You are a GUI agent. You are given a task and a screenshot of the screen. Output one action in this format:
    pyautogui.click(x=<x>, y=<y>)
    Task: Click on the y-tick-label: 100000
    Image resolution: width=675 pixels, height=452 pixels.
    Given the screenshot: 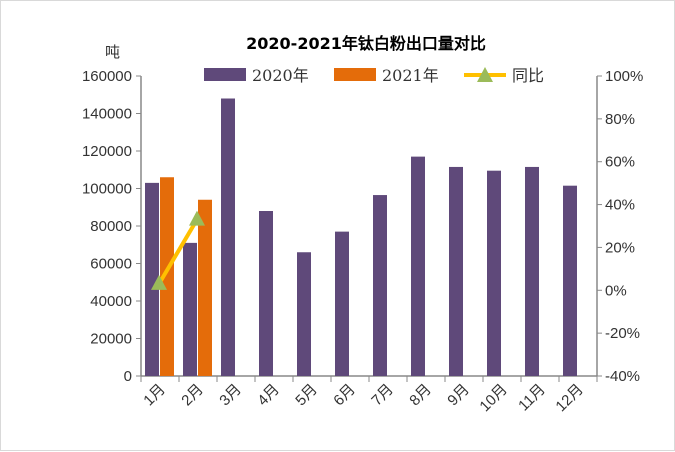 What is the action you would take?
    pyautogui.click(x=107, y=189)
    